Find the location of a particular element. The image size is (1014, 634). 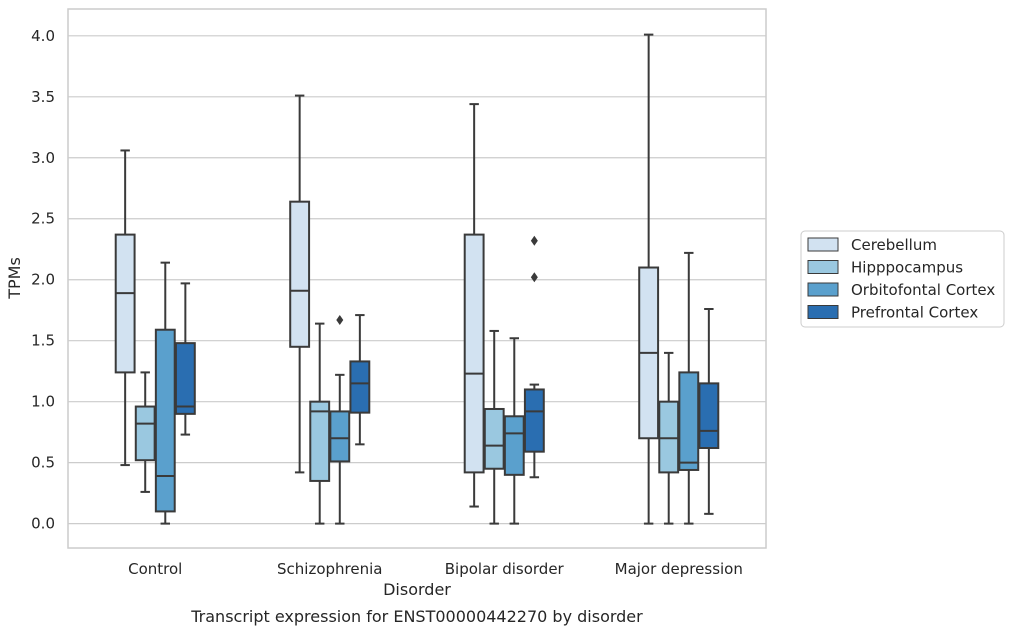

legend-label: Hipppocampus is located at coordinates (907, 268).